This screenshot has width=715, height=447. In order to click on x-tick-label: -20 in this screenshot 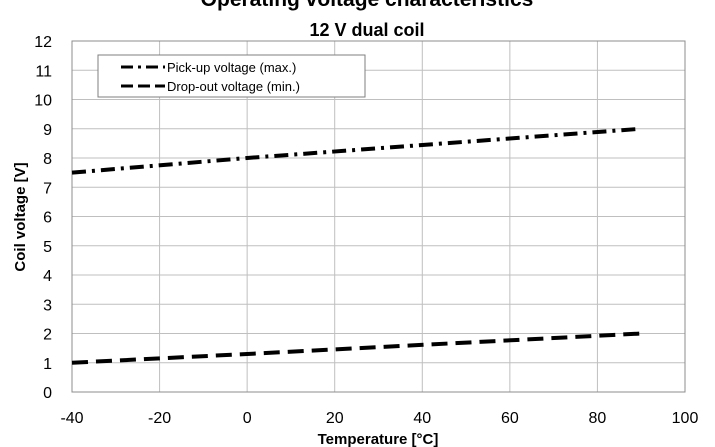, I will do `click(159, 418)`.